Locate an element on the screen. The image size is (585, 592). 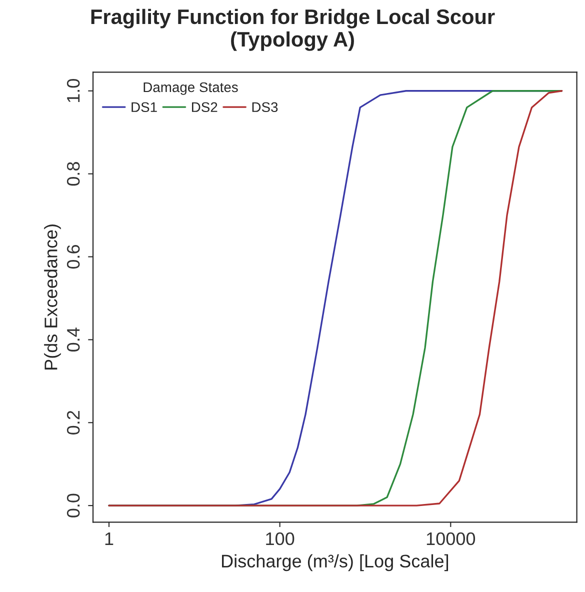
y-tick-label: 0.4 is located at coordinates (73, 340).